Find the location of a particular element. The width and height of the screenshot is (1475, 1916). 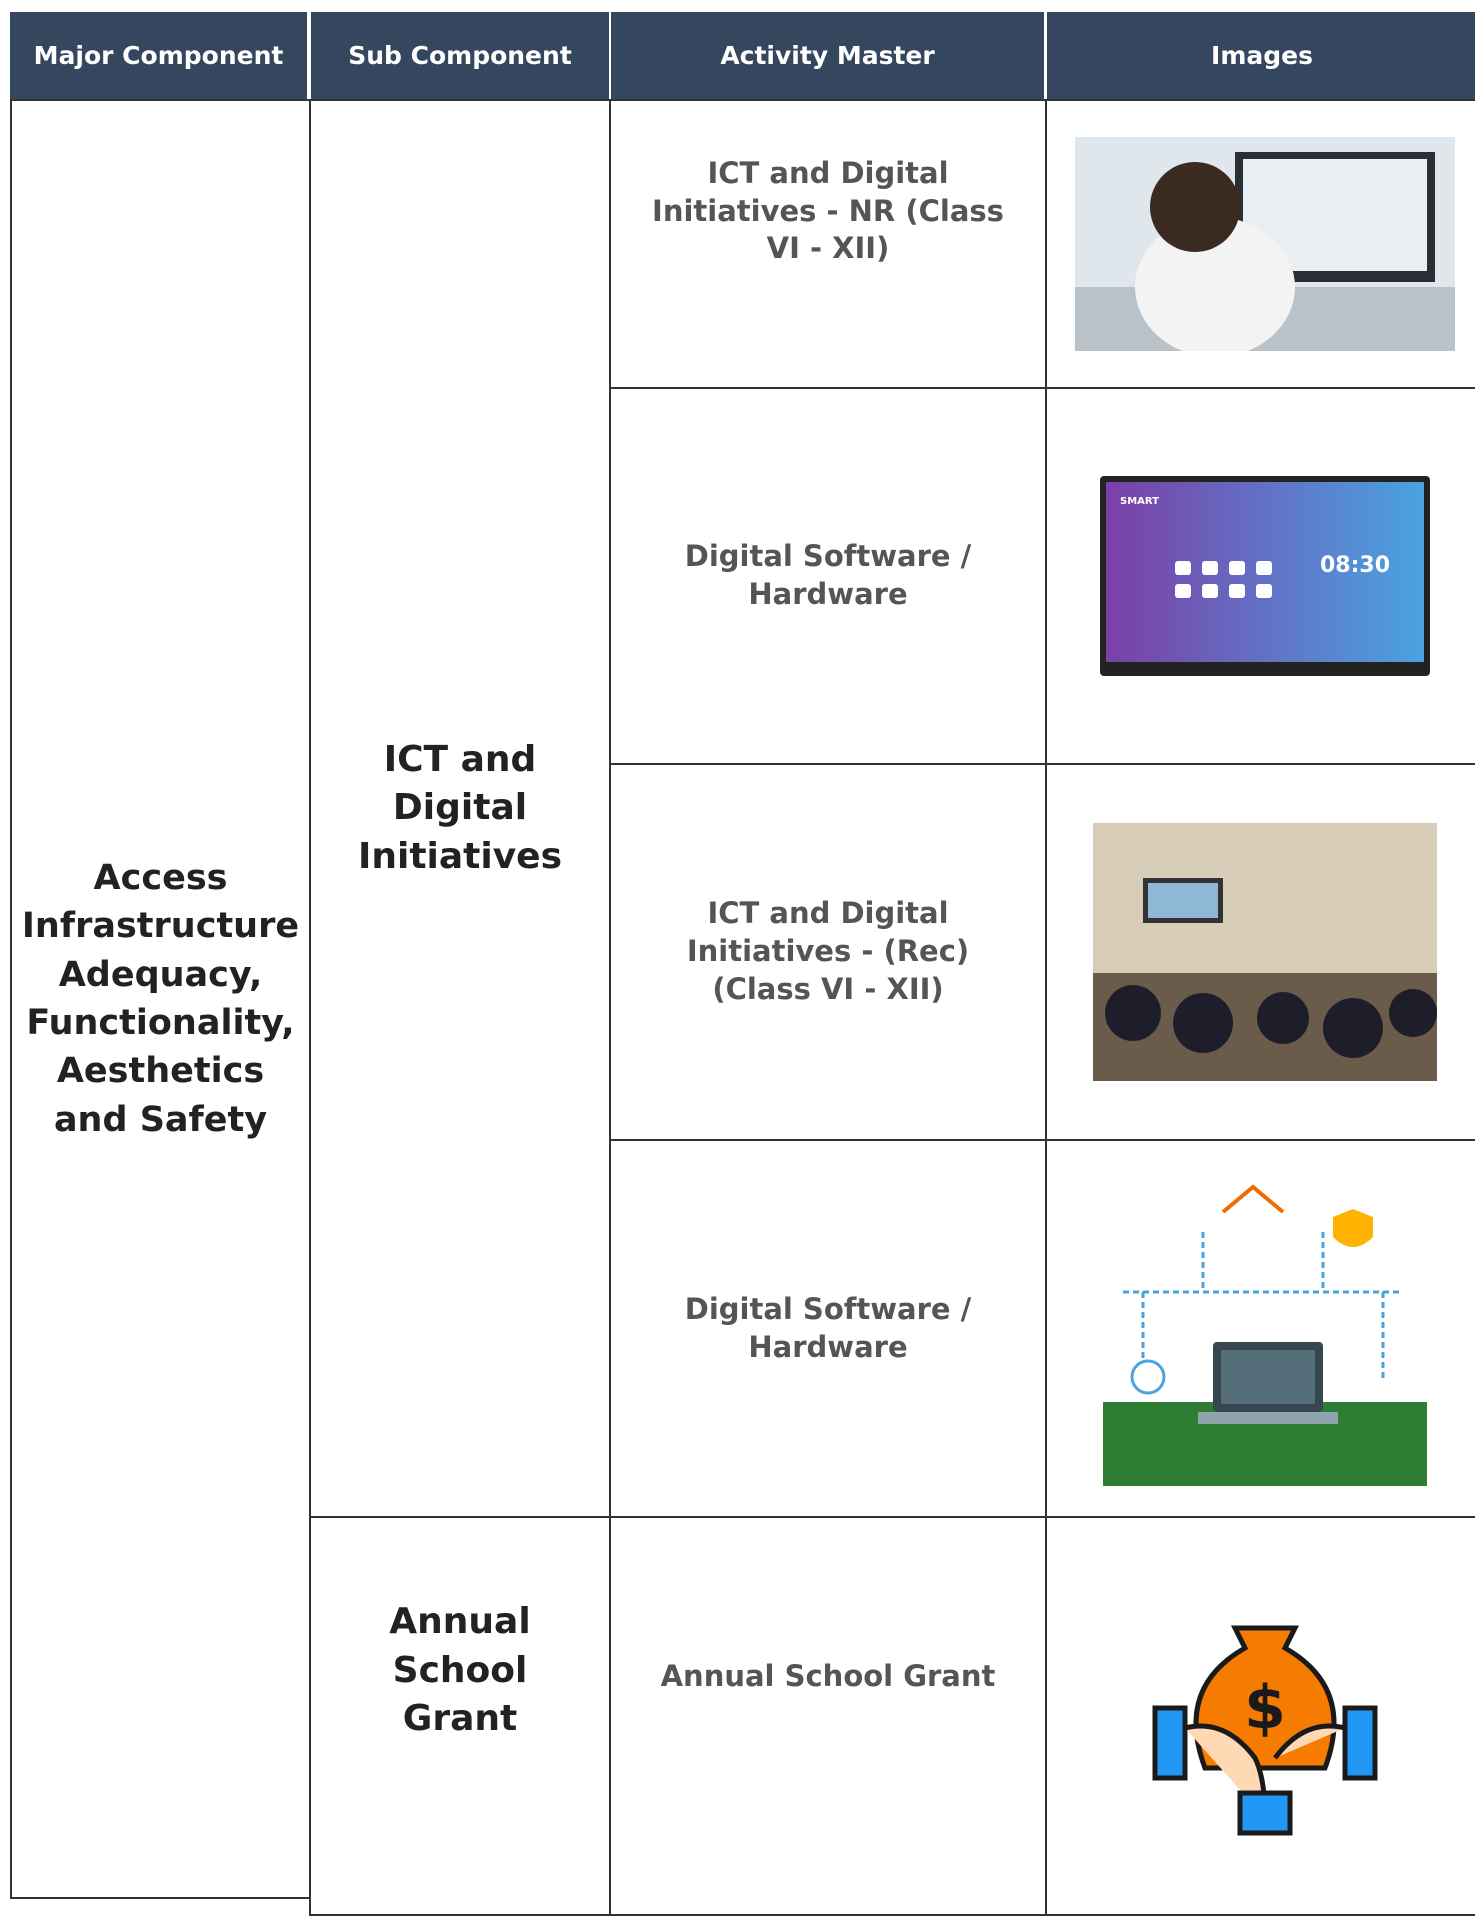

image-cell: SMART 08:30 is located at coordinates (1260, 576).